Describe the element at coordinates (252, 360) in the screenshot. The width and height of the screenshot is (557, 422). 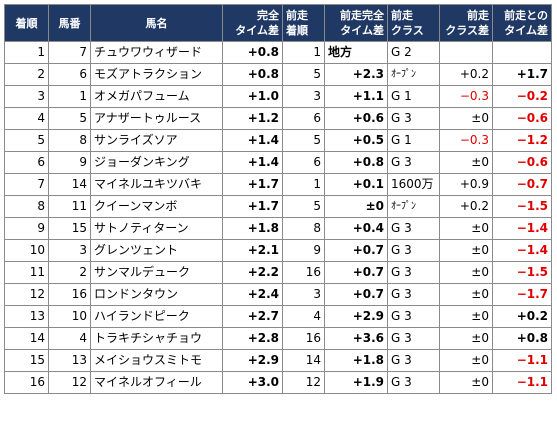
I see `cell-diff: +2.9` at that location.